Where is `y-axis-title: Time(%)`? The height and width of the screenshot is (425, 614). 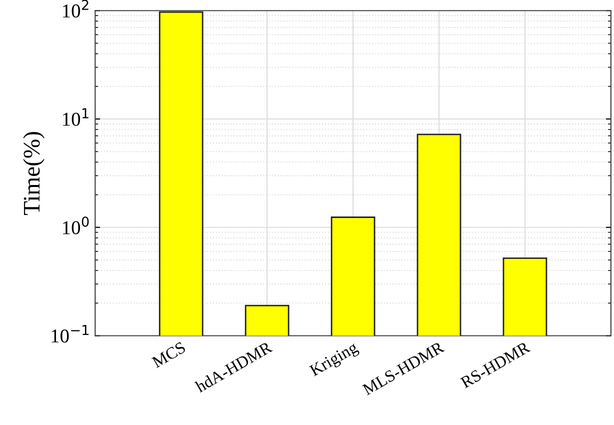
y-axis-title: Time(%) is located at coordinates (34, 173).